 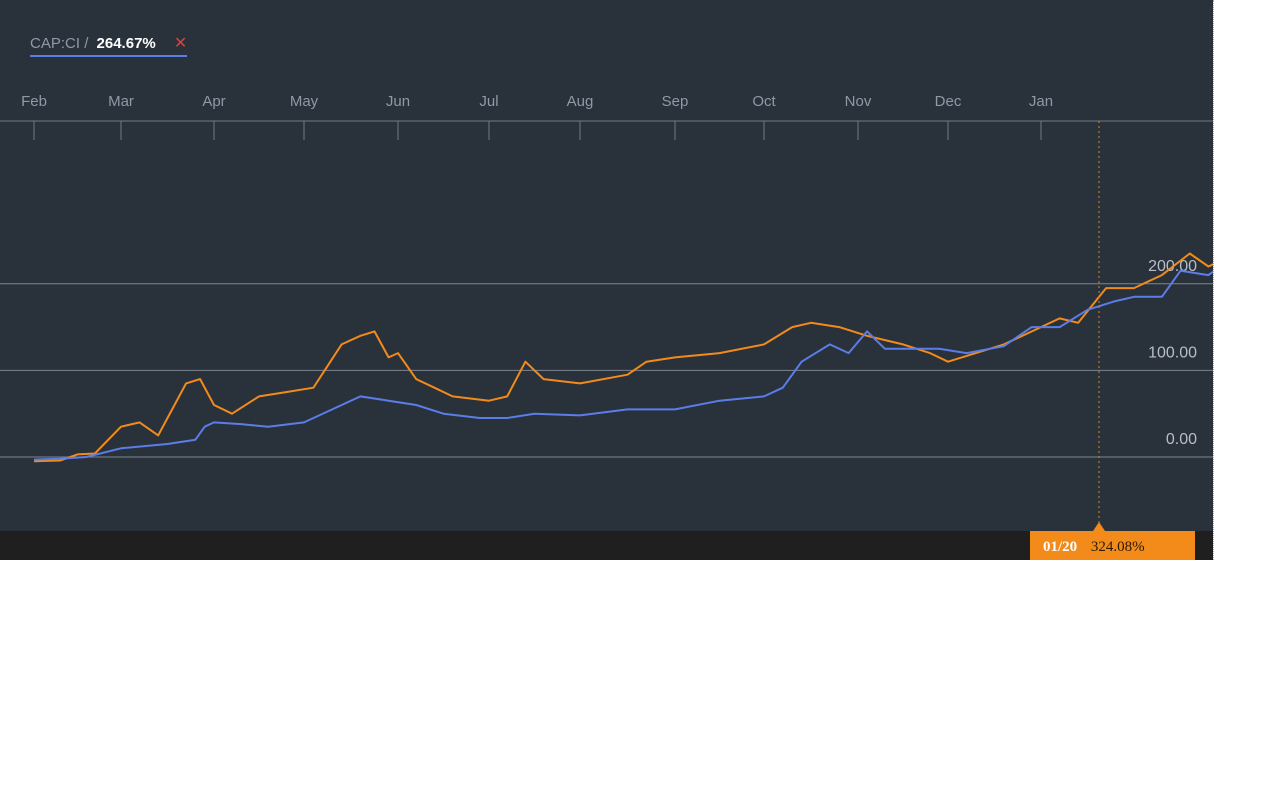 What do you see at coordinates (1172, 352) in the screenshot?
I see `y-tick-label: 100.00` at bounding box center [1172, 352].